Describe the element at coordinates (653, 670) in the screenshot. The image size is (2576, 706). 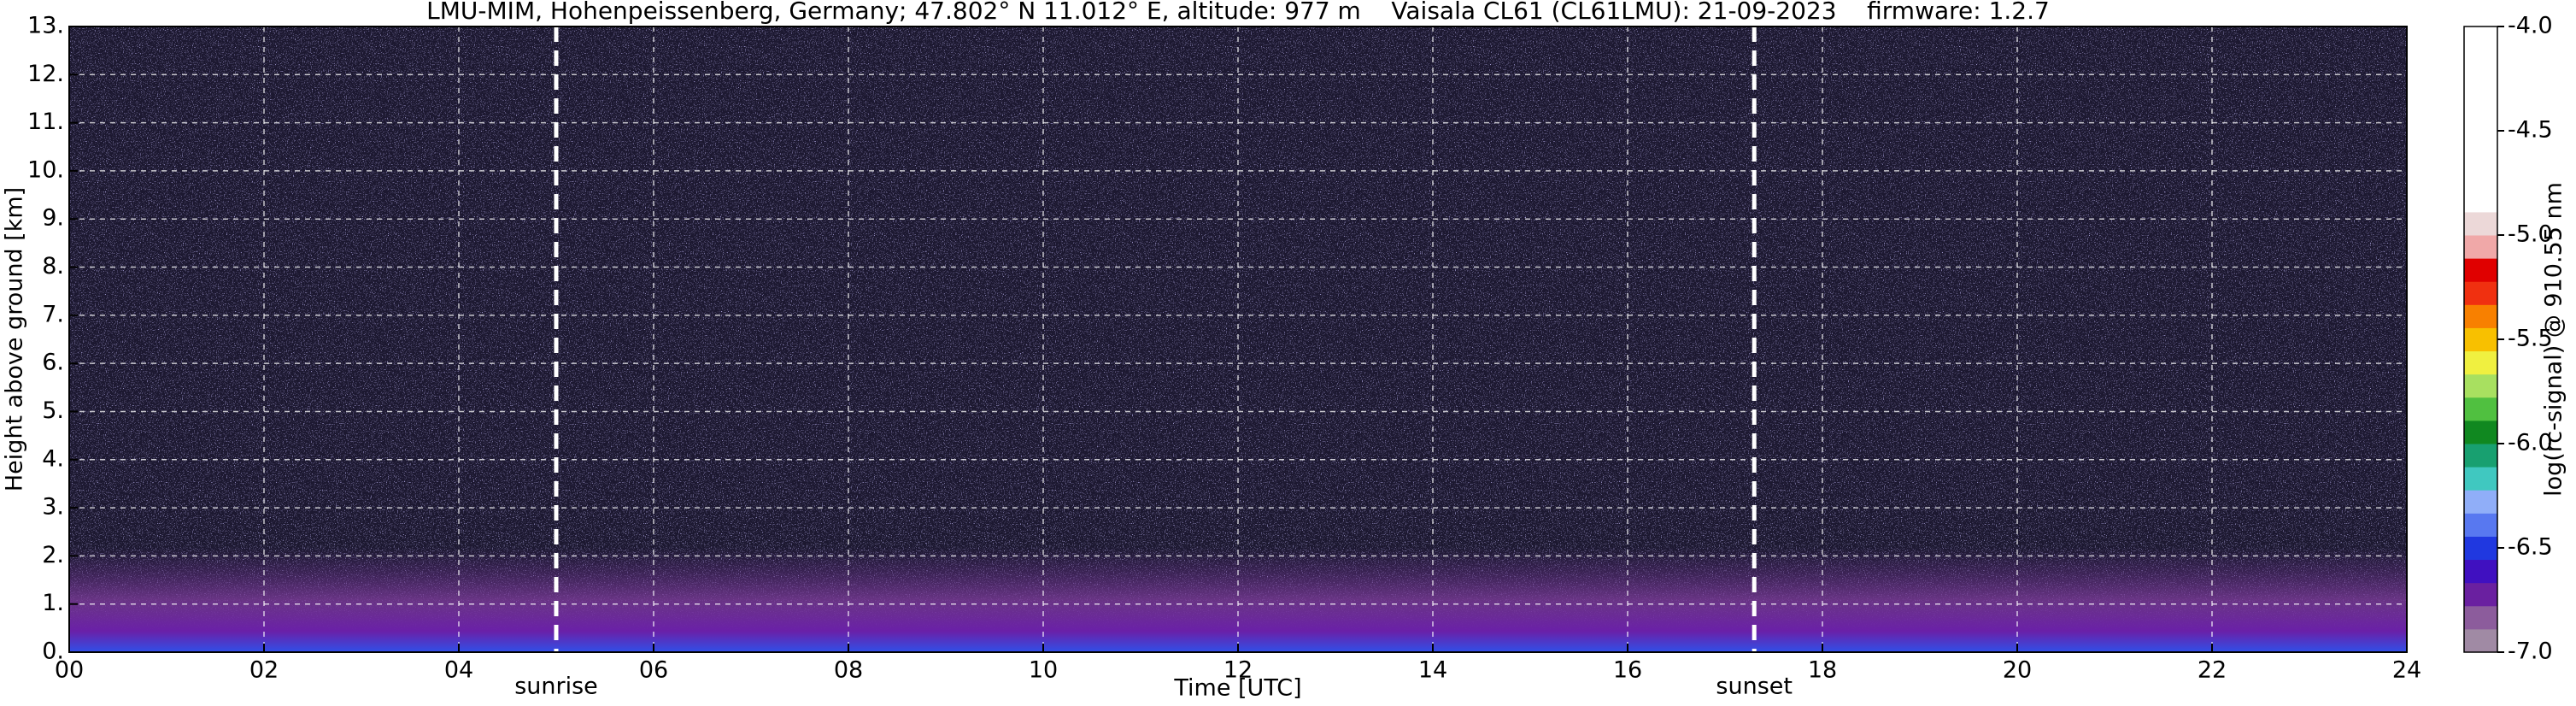
I see `x-tick-label: 06` at that location.